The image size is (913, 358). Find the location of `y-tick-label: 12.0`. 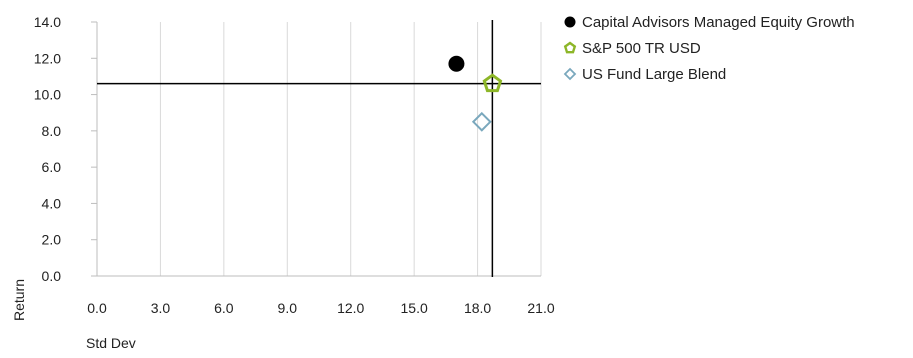

y-tick-label: 12.0 is located at coordinates (47, 58).